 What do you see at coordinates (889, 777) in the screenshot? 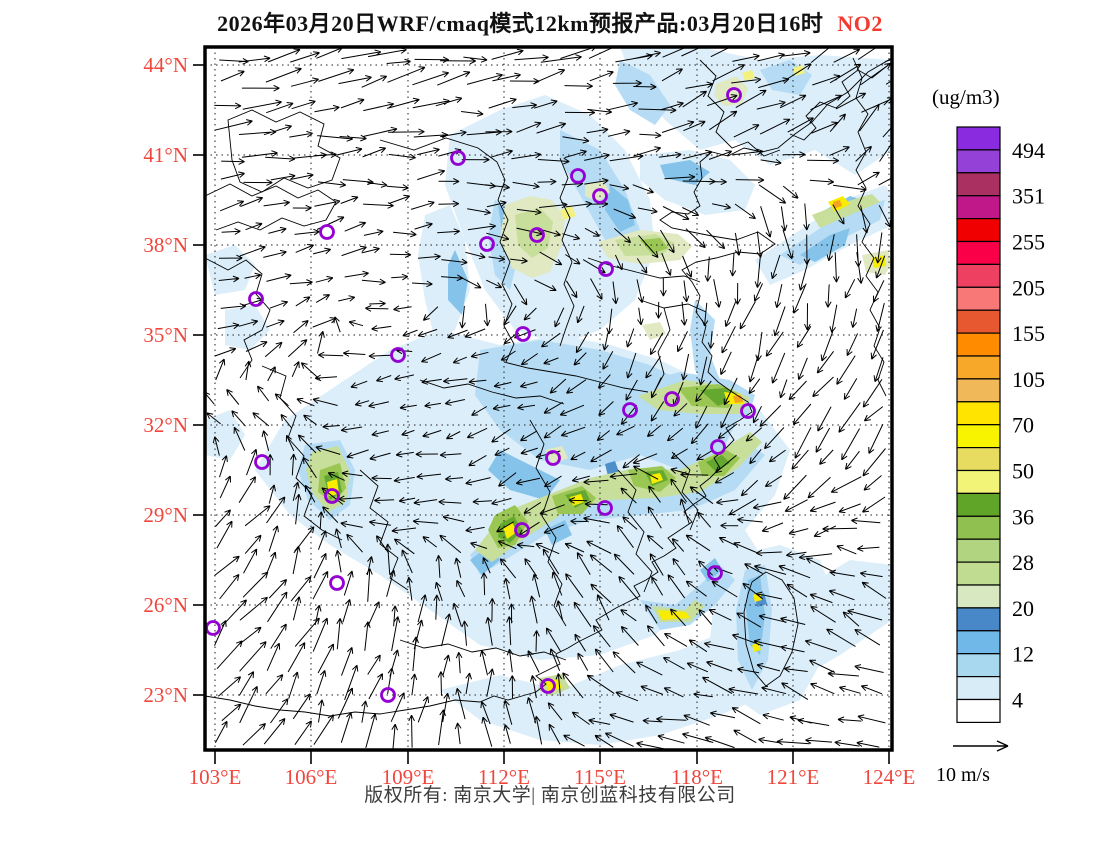
I see `lon-tick-label: 124°E` at bounding box center [889, 777].